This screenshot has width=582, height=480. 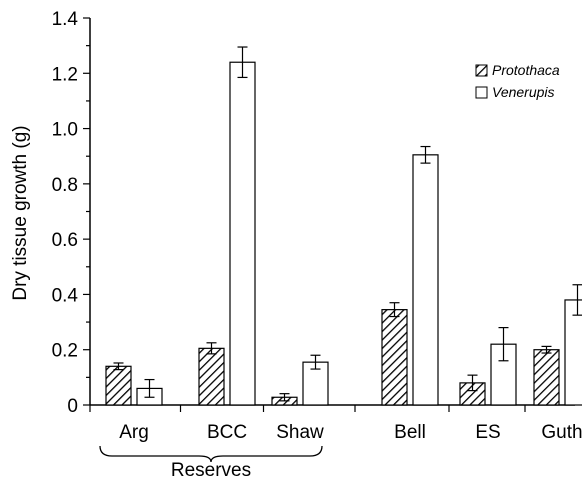 What do you see at coordinates (211, 470) in the screenshot?
I see `reserves-label: Reserves` at bounding box center [211, 470].